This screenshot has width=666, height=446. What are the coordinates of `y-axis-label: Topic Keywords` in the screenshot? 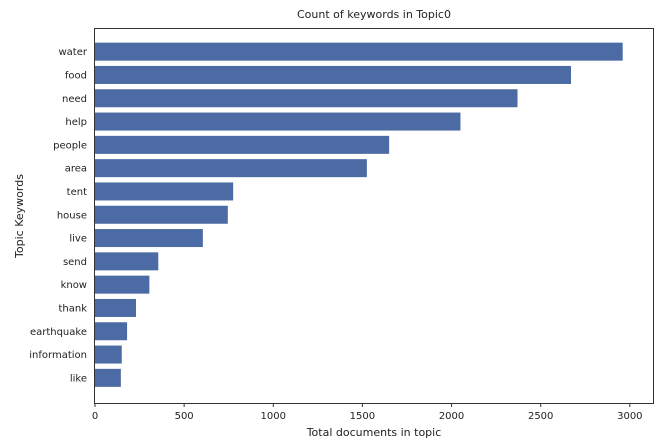 It's located at (19, 216).